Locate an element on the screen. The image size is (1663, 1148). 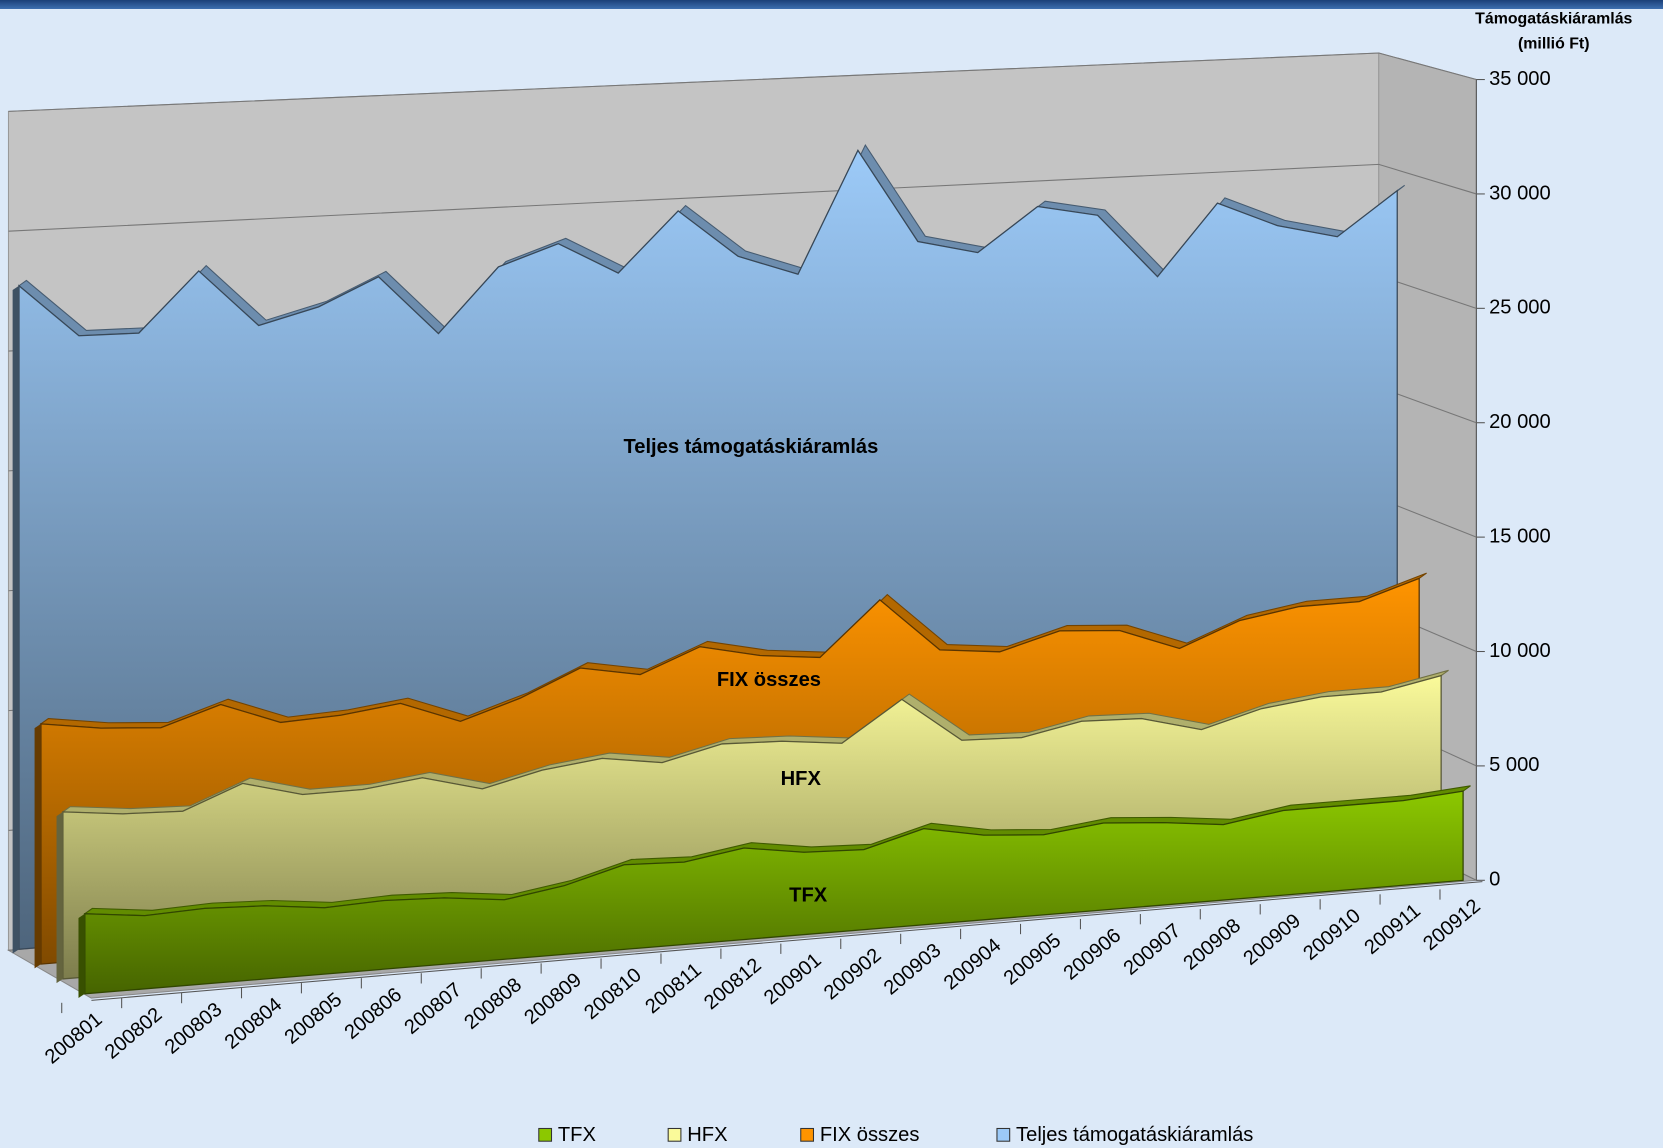
x-tick-label: 200905 is located at coordinates (1033, 959).